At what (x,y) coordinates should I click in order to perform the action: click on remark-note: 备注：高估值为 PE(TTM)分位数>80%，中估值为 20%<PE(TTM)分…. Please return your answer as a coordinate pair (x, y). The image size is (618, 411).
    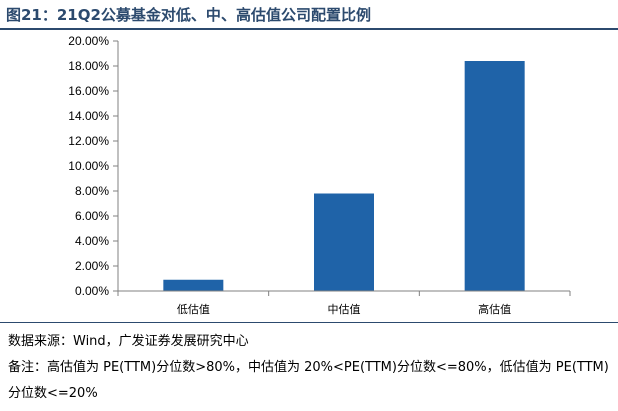
    Looking at the image, I should click on (308, 380).